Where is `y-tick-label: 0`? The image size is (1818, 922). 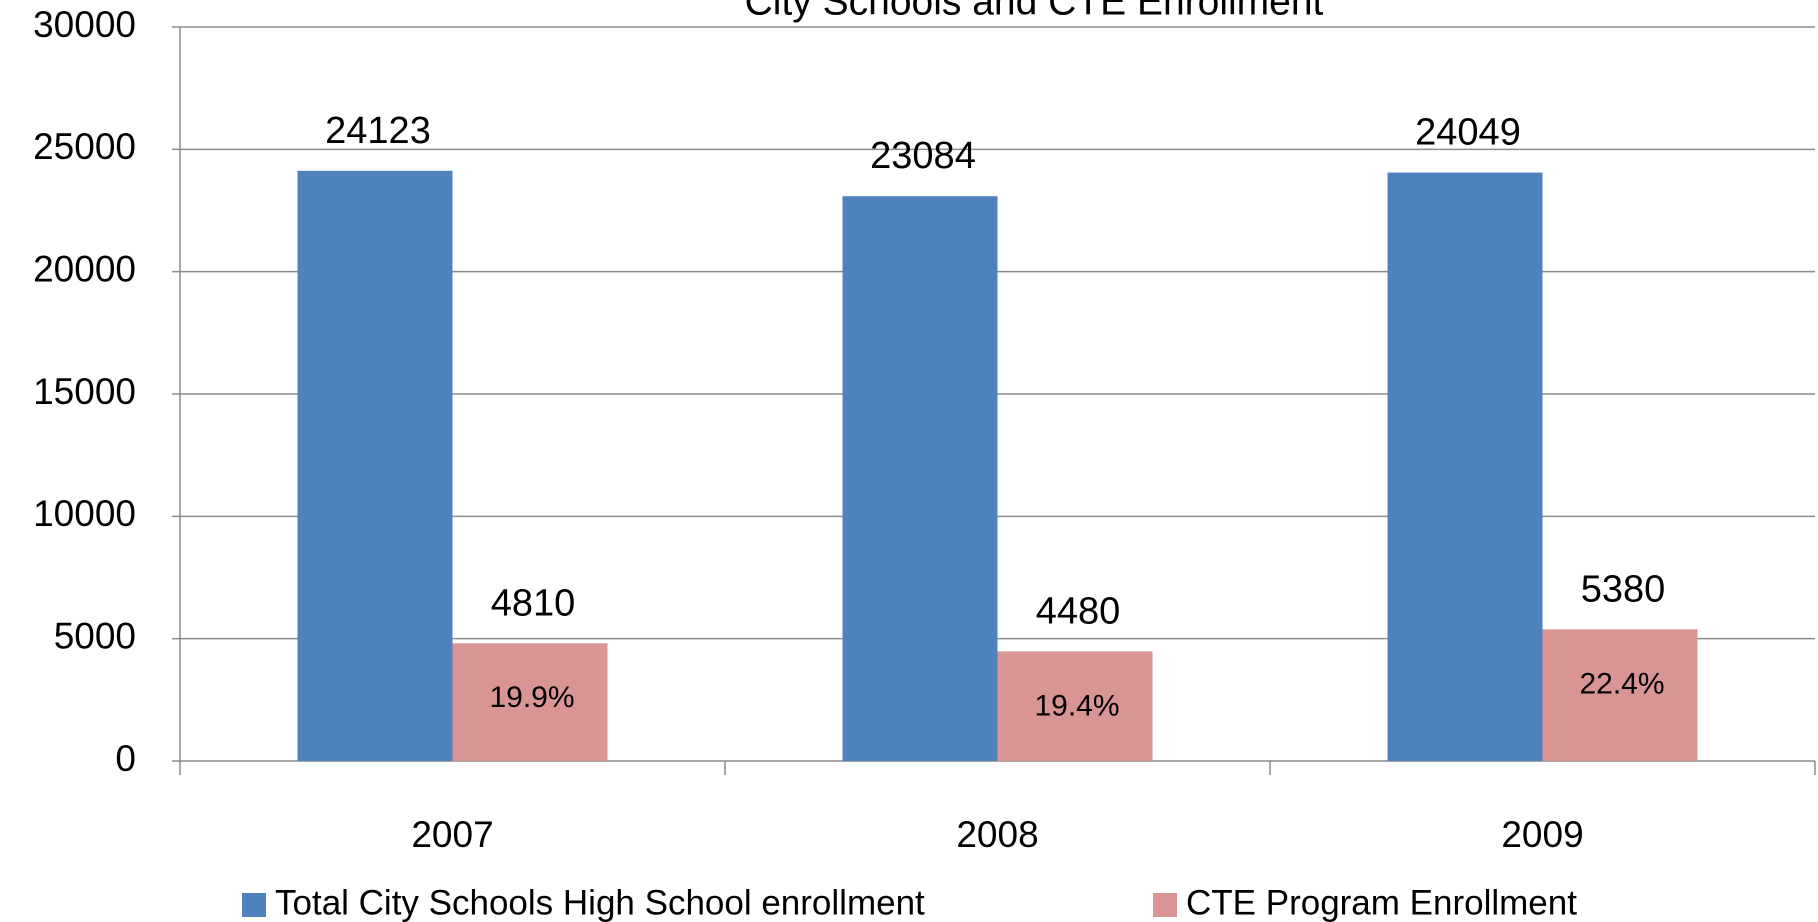 y-tick-label: 0 is located at coordinates (125, 758).